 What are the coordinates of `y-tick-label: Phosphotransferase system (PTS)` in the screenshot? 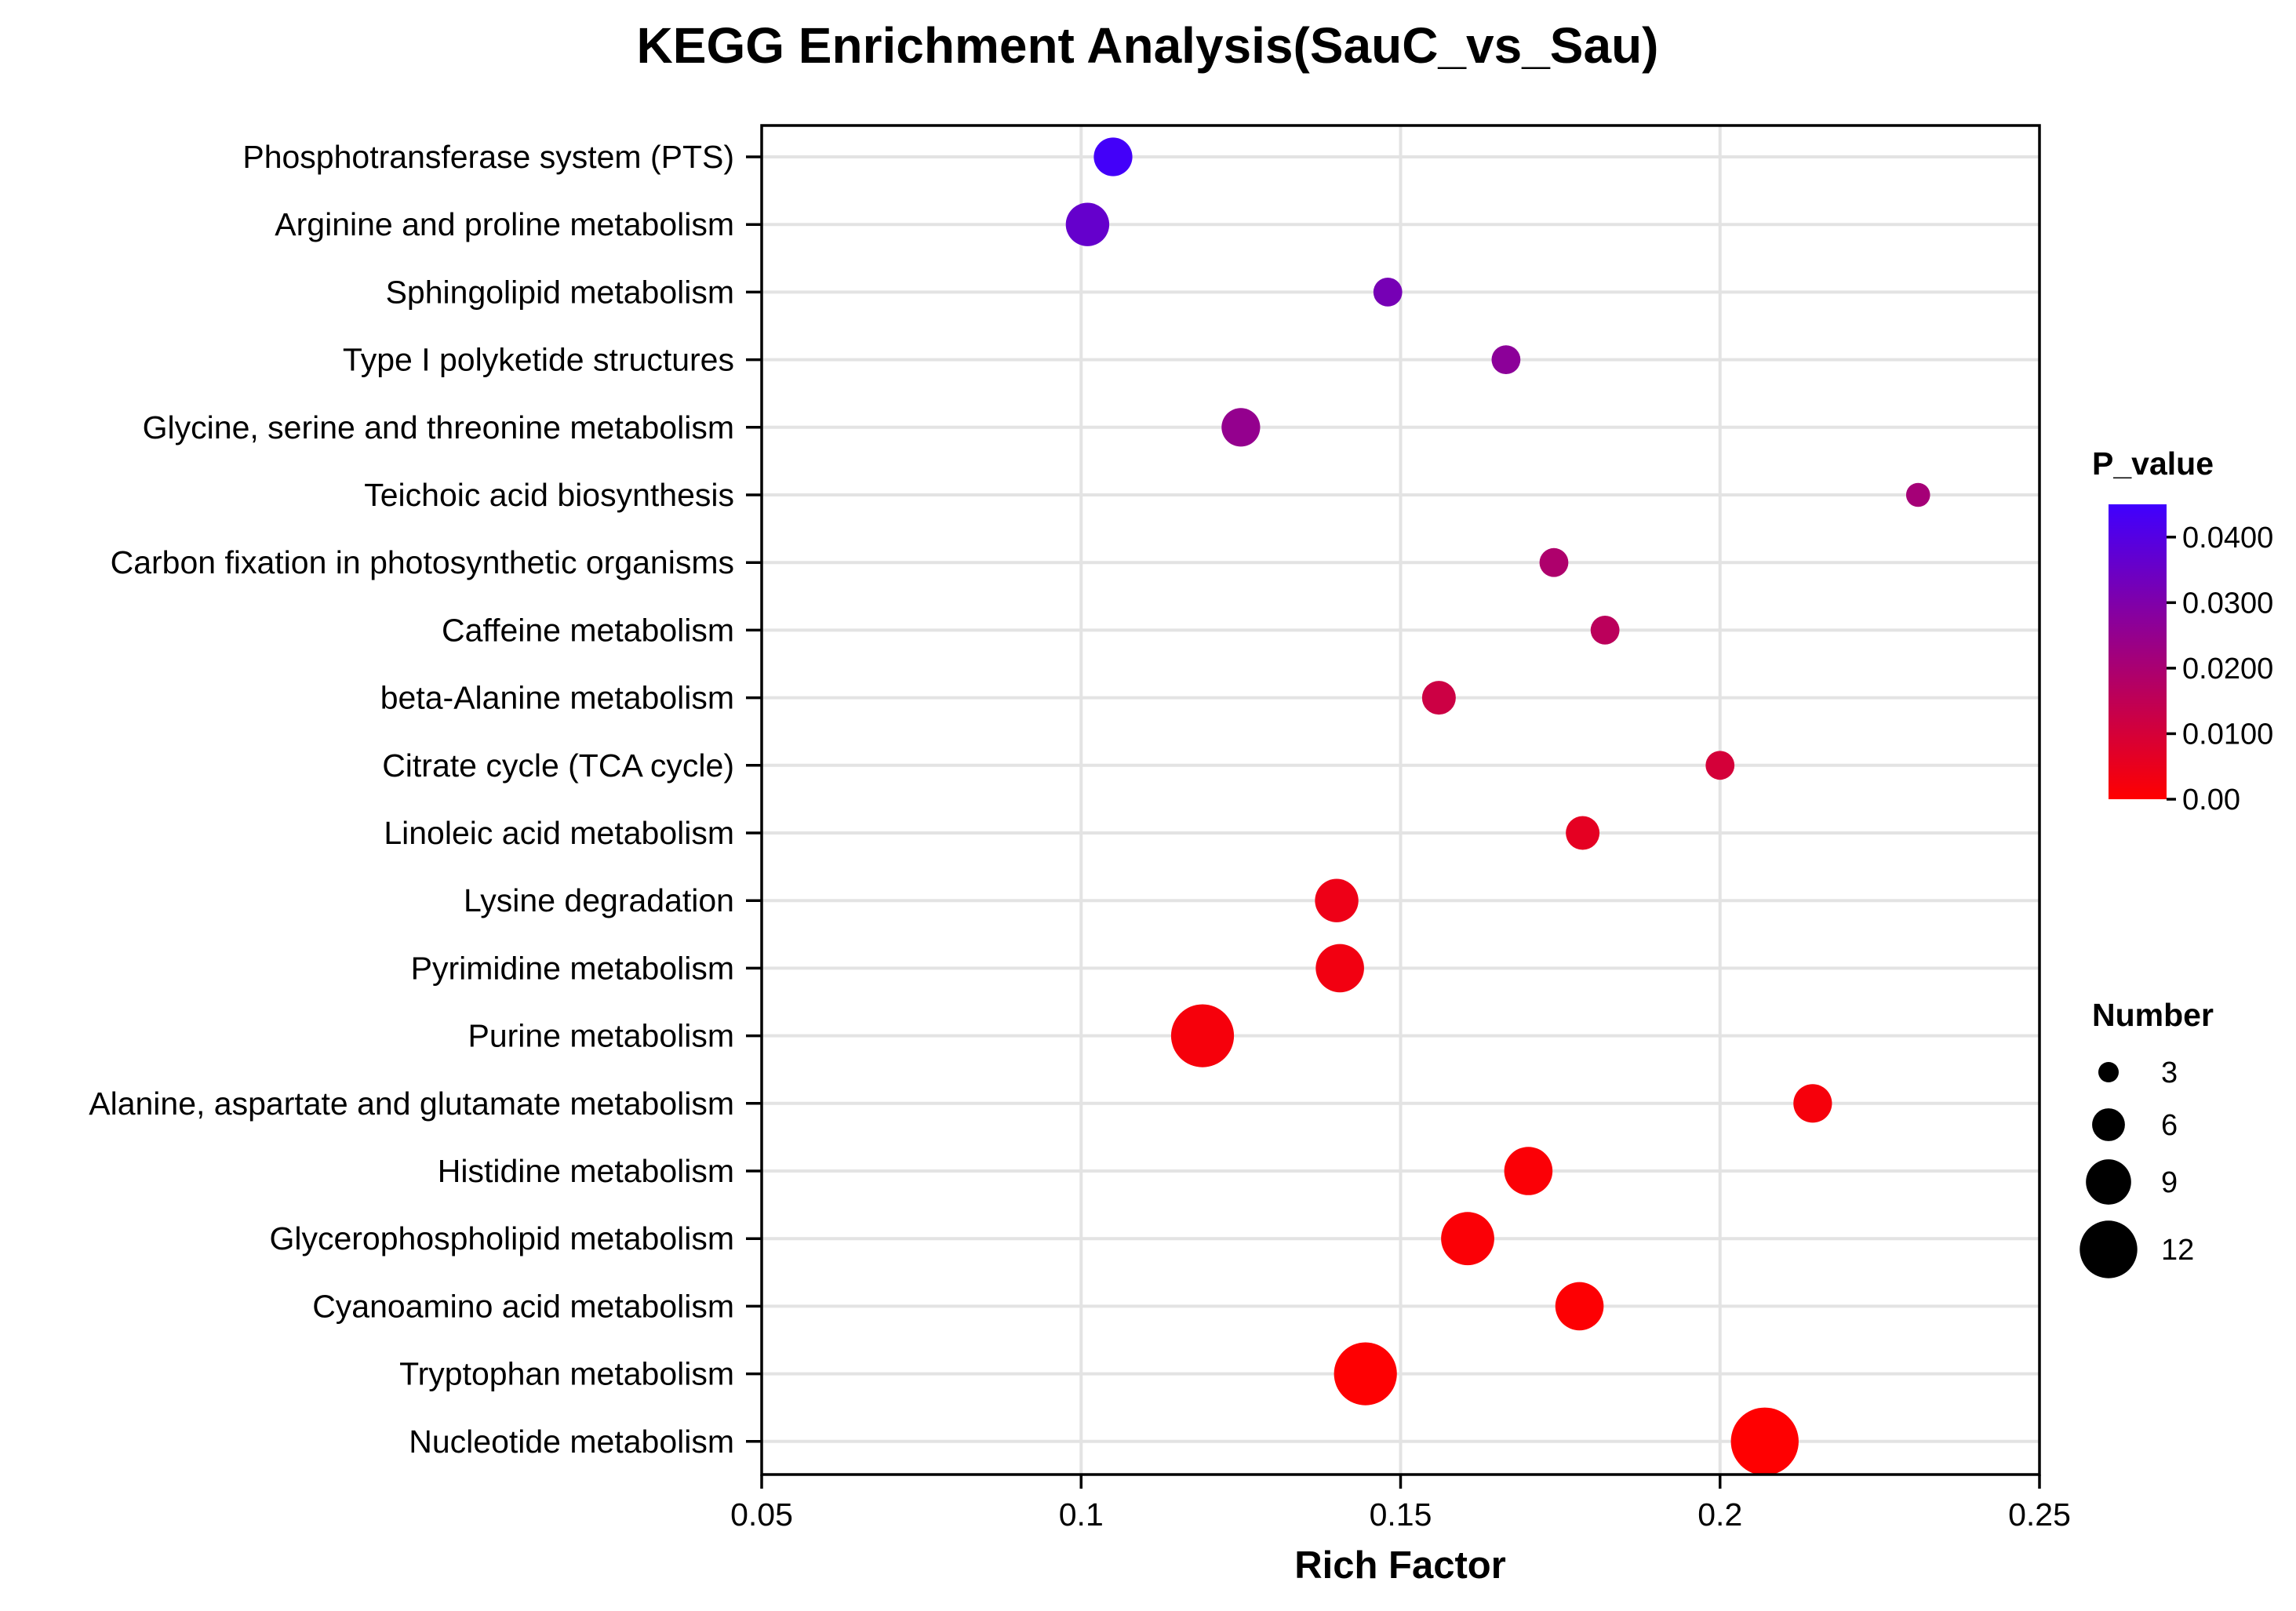 It's located at (488, 157).